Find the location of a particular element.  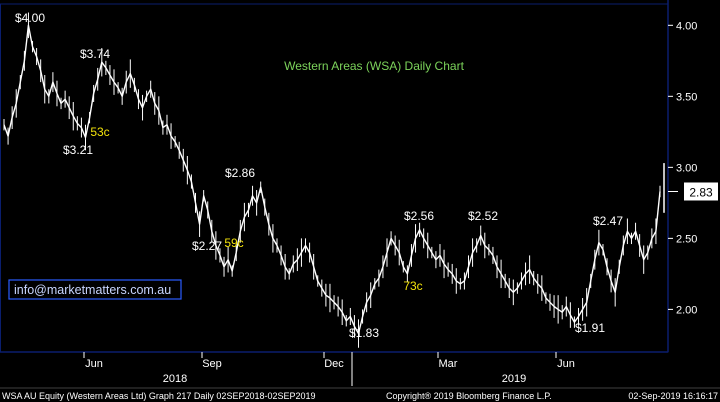

footer-center: Copyright® 2019 Bloomberg Finance L.P. is located at coordinates (469, 396).